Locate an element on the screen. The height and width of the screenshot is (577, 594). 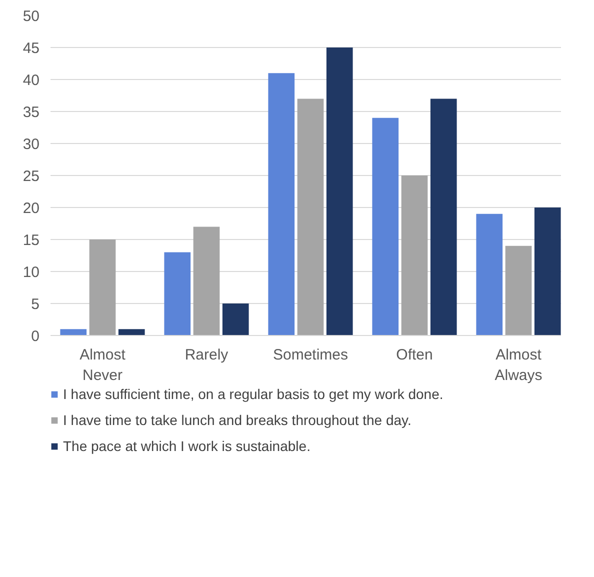
legend-label: I have time to take lunch and breaks throughout the day. is located at coordinates (237, 420).